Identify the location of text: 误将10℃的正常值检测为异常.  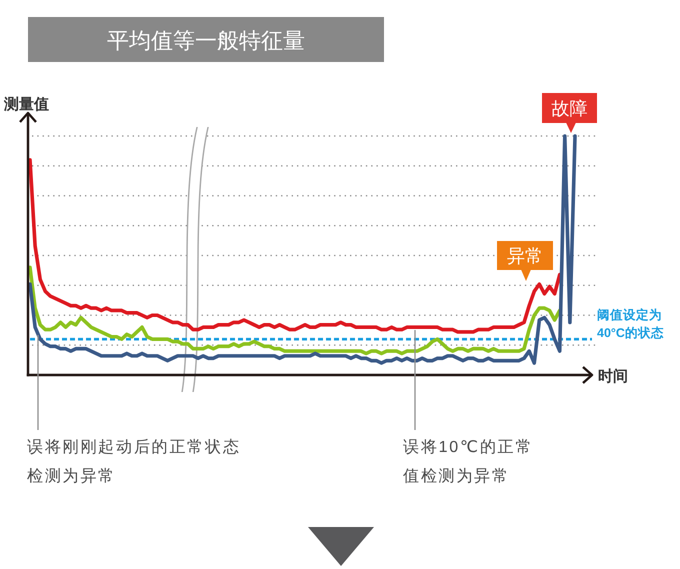
(468, 461).